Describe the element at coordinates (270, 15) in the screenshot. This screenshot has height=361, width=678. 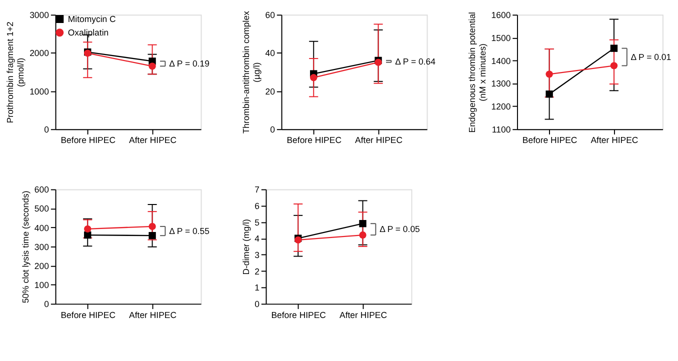
I see `y-tick-label: 60` at that location.